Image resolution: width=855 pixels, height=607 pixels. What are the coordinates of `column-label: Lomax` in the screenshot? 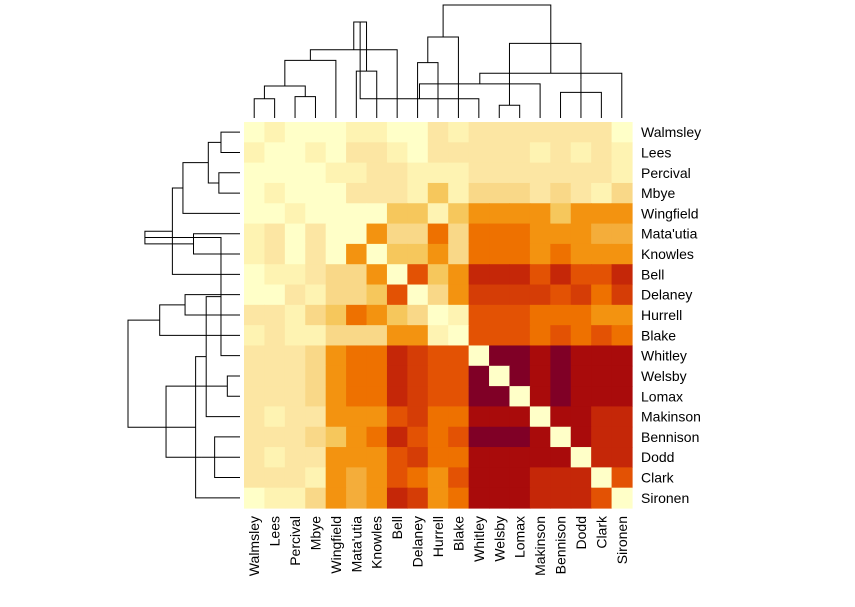 It's located at (520, 537).